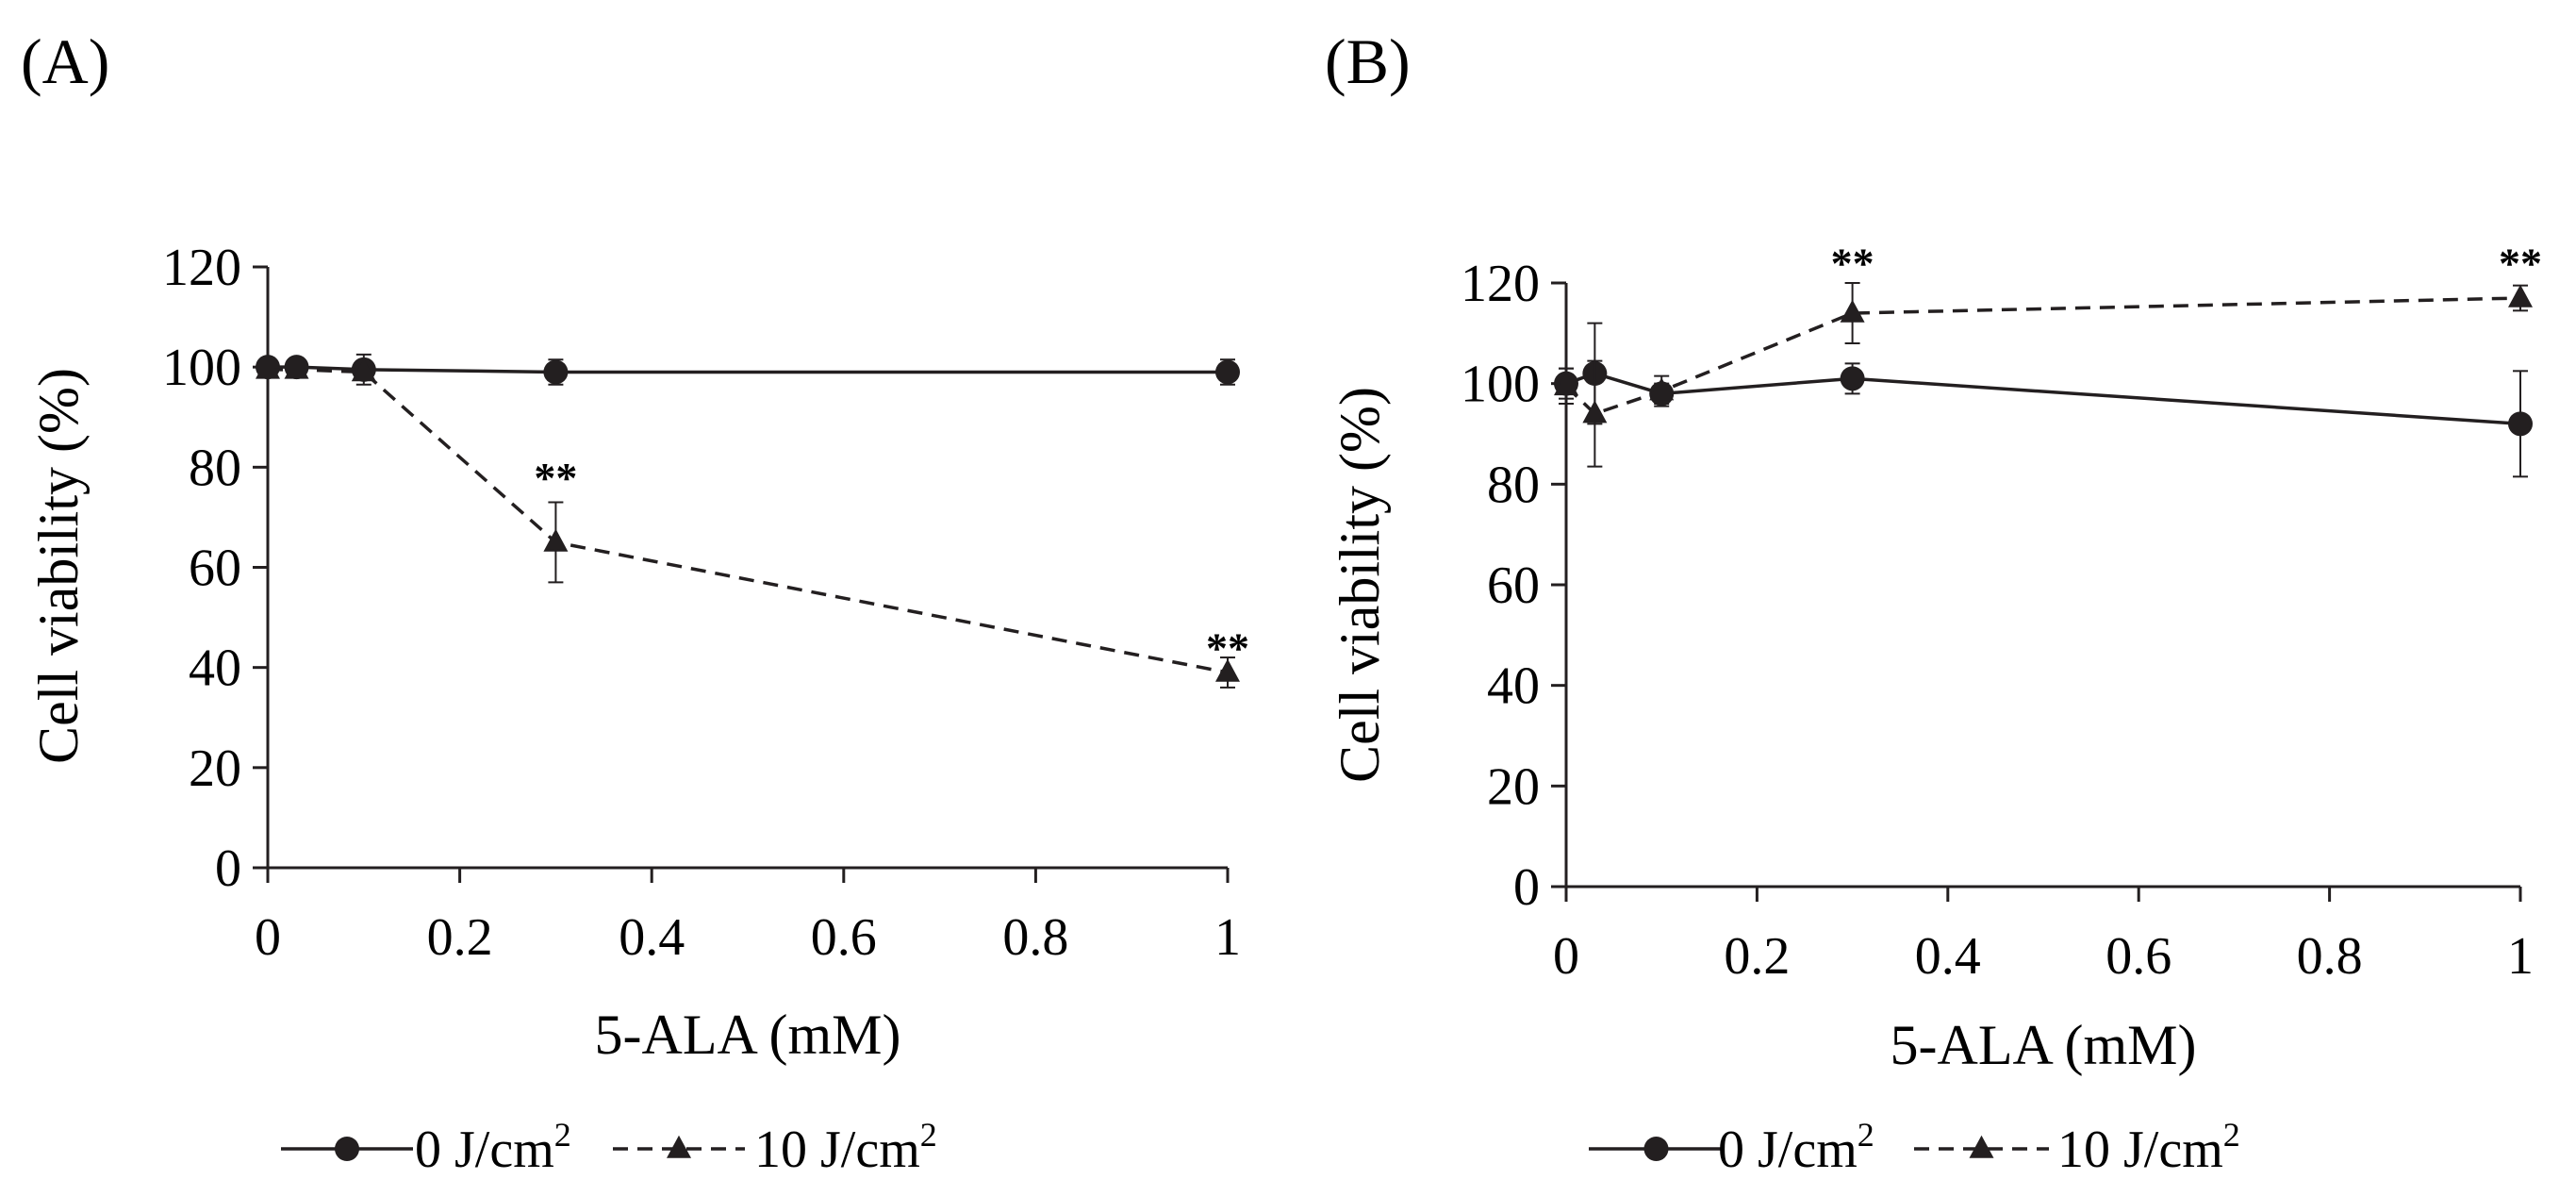 Image resolution: width=2576 pixels, height=1196 pixels. Describe the element at coordinates (1368, 61) in the screenshot. I see `panel-label: (B)` at that location.